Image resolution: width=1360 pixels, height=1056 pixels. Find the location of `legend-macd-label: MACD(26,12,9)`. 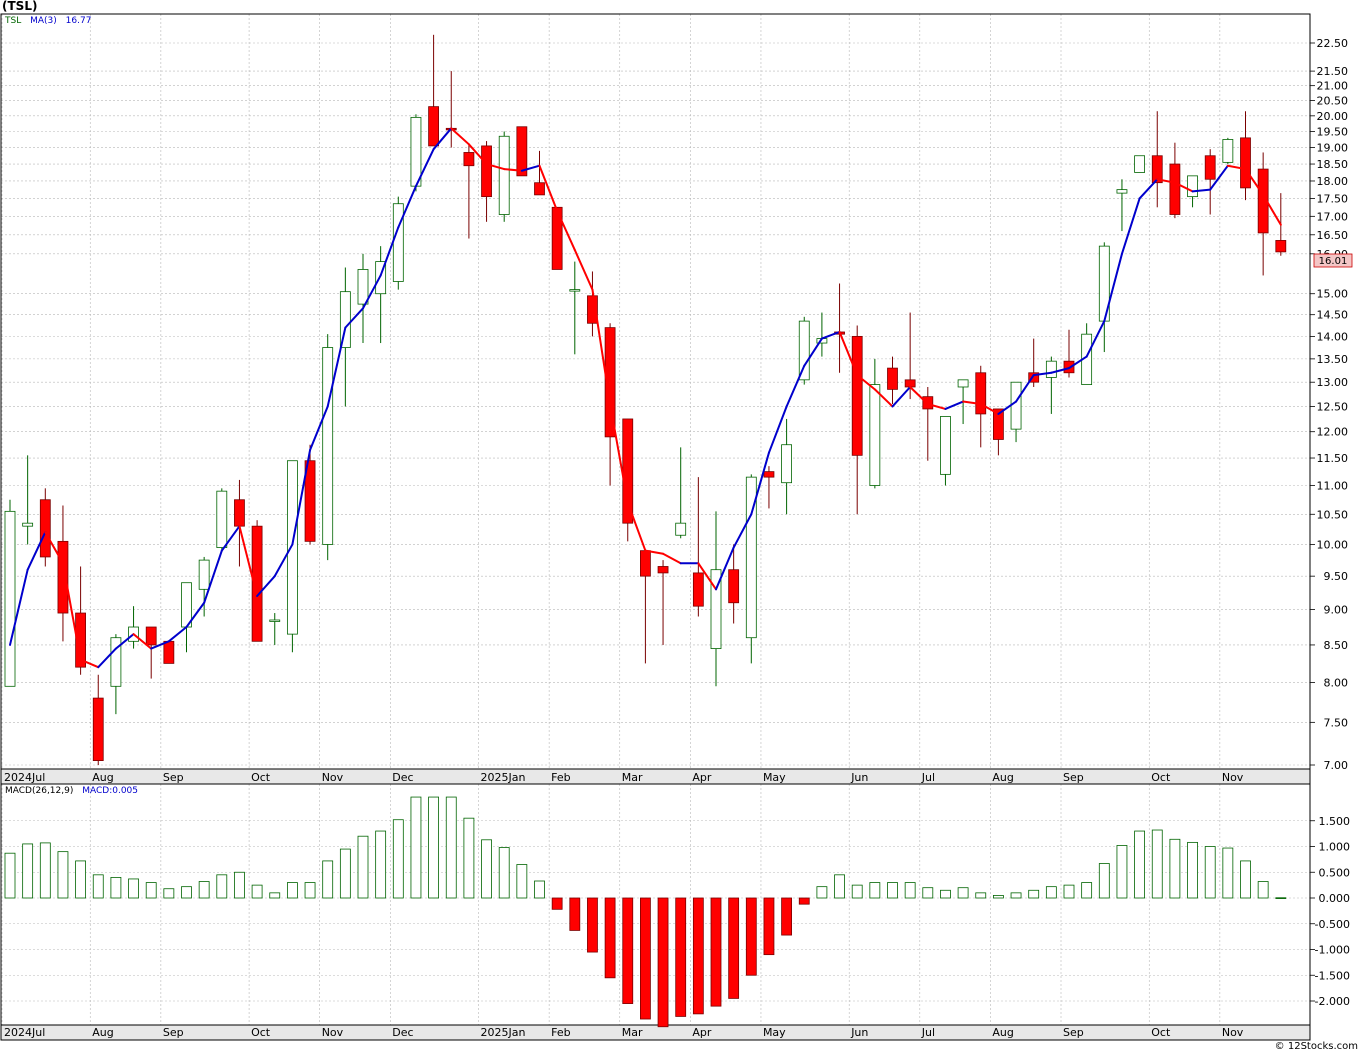

legend-macd-label: MACD(26,12,9) is located at coordinates (39, 791).